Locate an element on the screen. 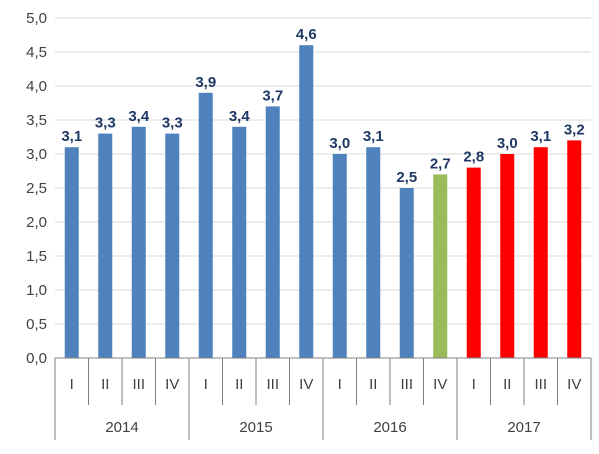 The height and width of the screenshot is (454, 599). y-tick-label: 2,5 is located at coordinates (36, 188).